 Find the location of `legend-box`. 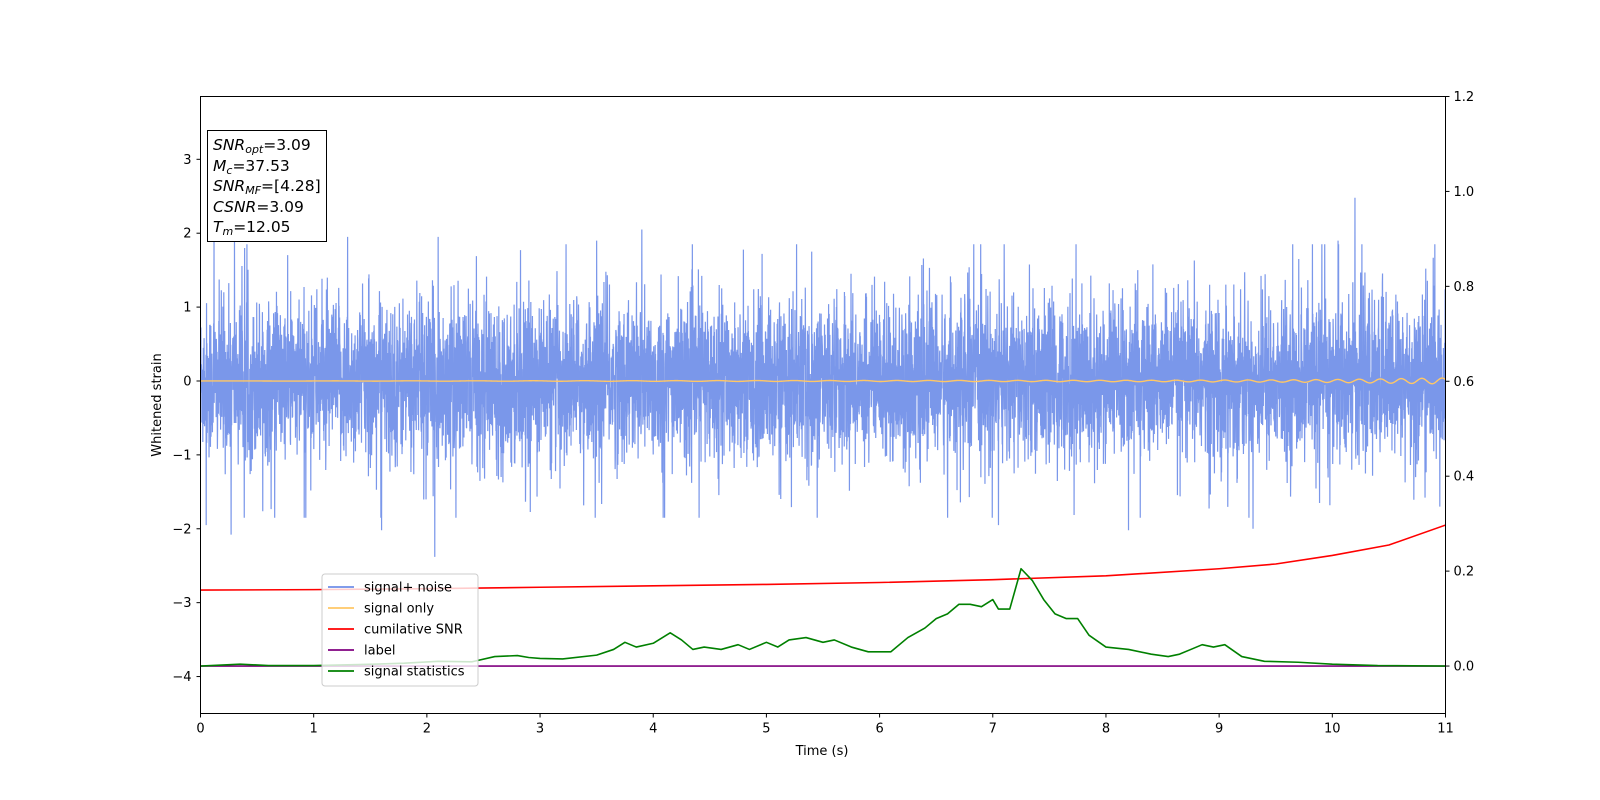

legend-box is located at coordinates (400, 630).